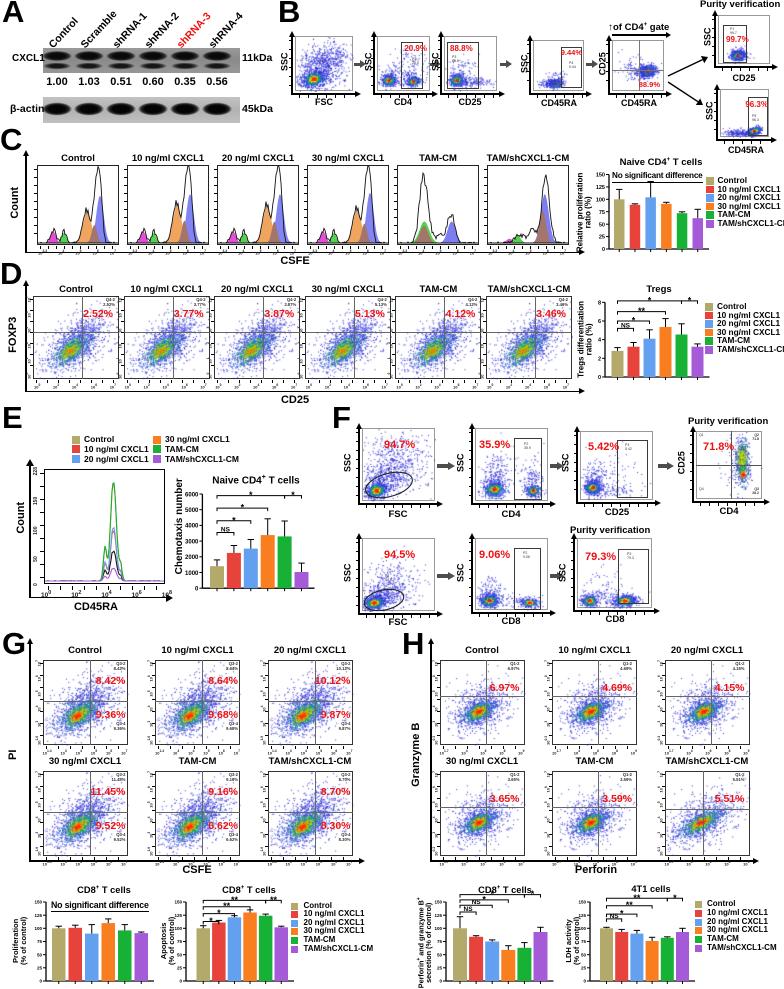 The height and width of the screenshot is (989, 784). What do you see at coordinates (192, 574) in the screenshot?
I see `svg-text: 1000` at bounding box center [192, 574].